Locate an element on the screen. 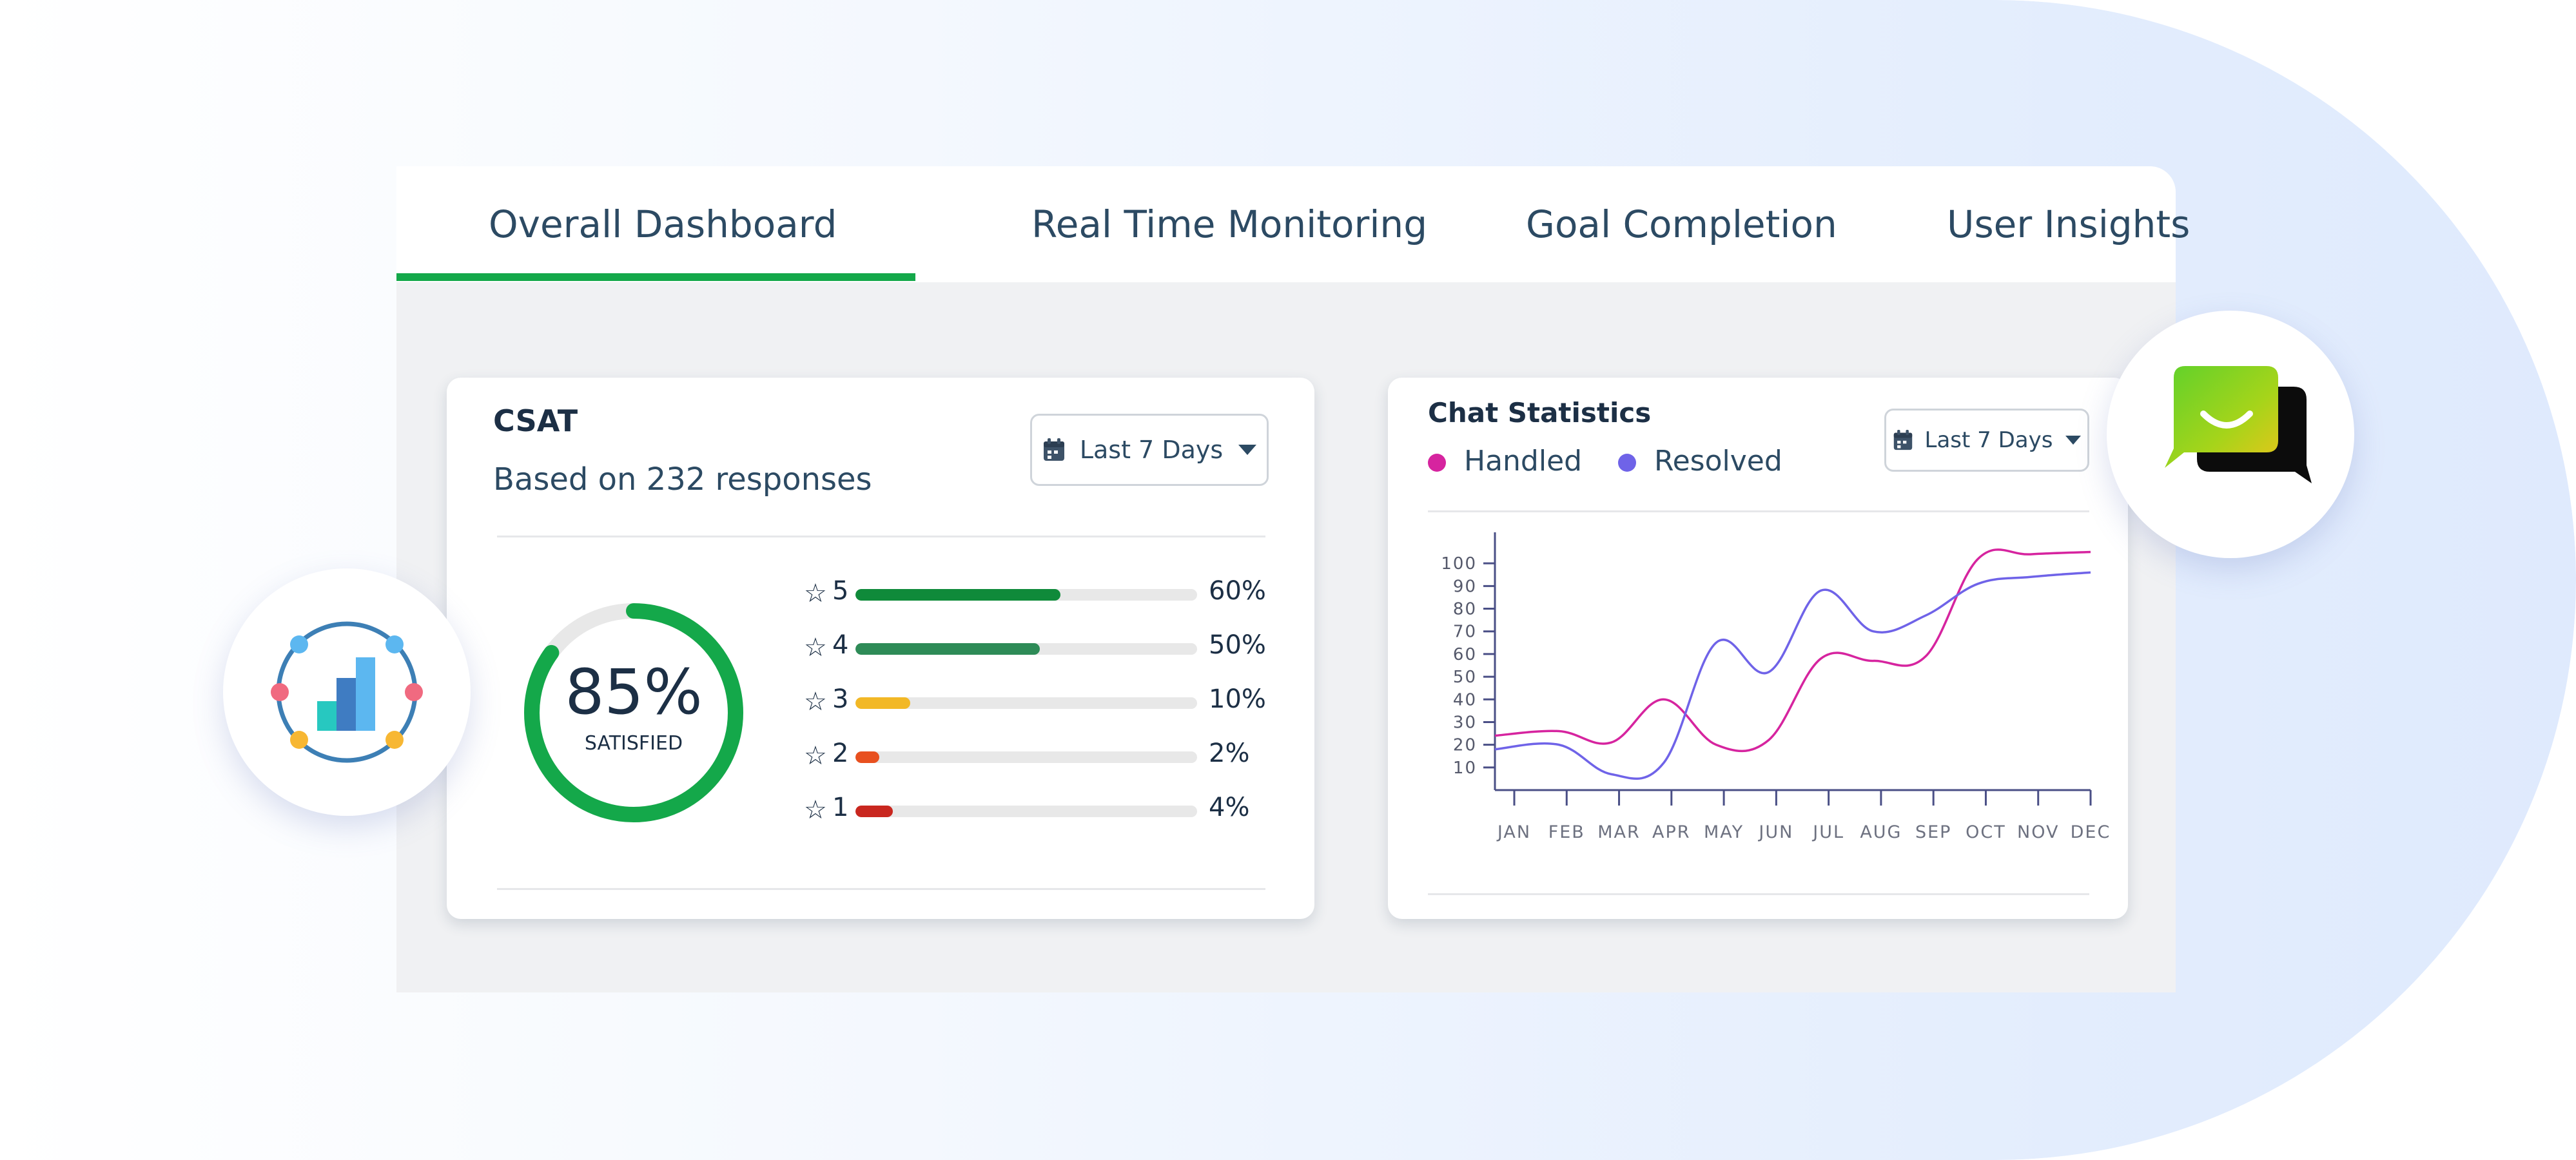 The height and width of the screenshot is (1160, 2576). chat-date-filter: Last 7 Days is located at coordinates (1986, 441).